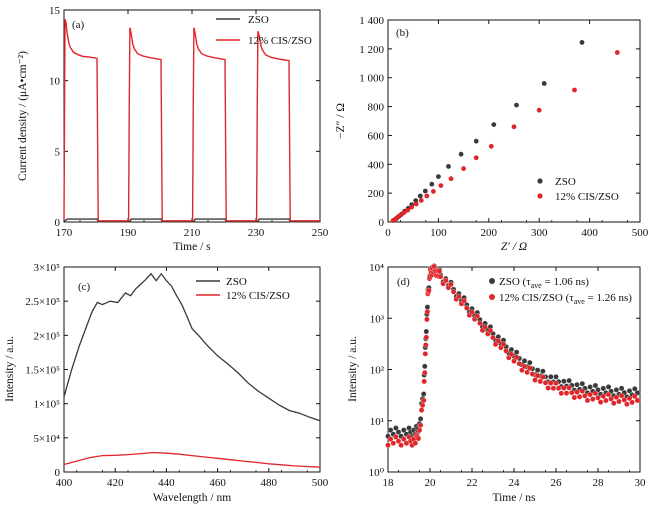 Image resolution: width=653 pixels, height=509 pixels. I want to click on legend-label-cis: 12% CIS/ZSO, so click(258, 296).